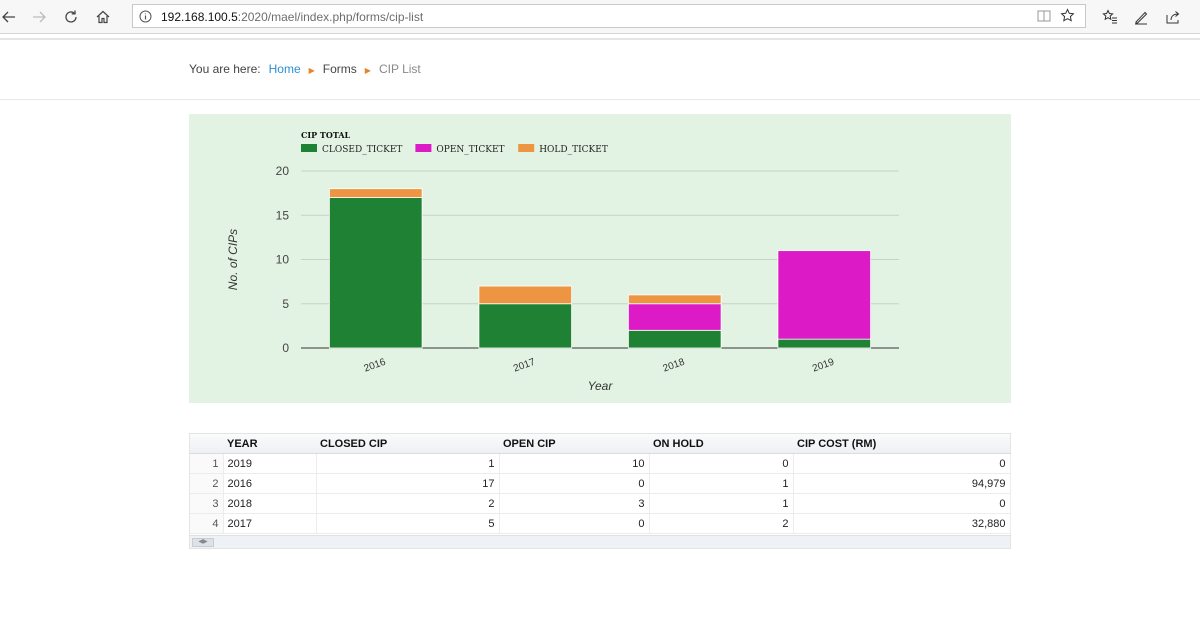 The height and width of the screenshot is (634, 1200). What do you see at coordinates (339, 69) in the screenshot?
I see `breadcrumb-forms-link: Forms` at bounding box center [339, 69].